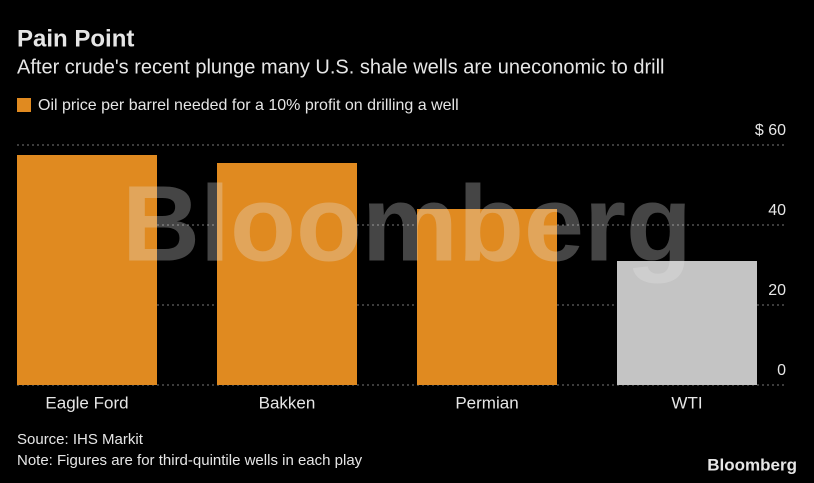 The image size is (814, 483). Describe the element at coordinates (686, 402) in the screenshot. I see `x-tick-label: WTI` at that location.